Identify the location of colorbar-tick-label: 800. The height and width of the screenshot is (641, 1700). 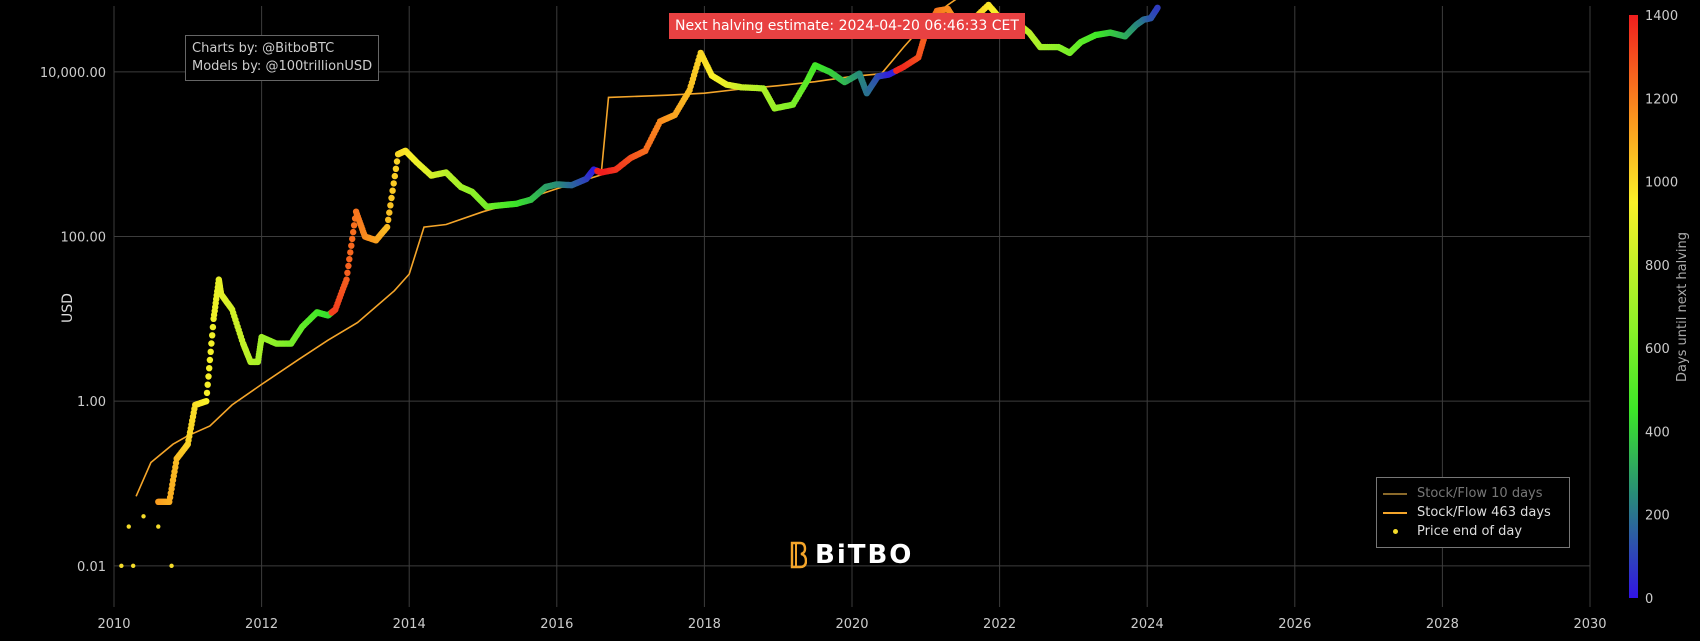
(1657, 266).